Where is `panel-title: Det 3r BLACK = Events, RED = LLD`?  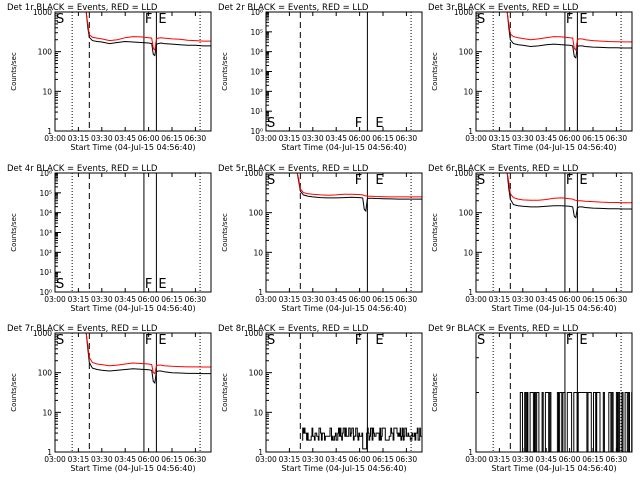
panel-title: Det 3r BLACK = Events, RED = LLD is located at coordinates (503, 8).